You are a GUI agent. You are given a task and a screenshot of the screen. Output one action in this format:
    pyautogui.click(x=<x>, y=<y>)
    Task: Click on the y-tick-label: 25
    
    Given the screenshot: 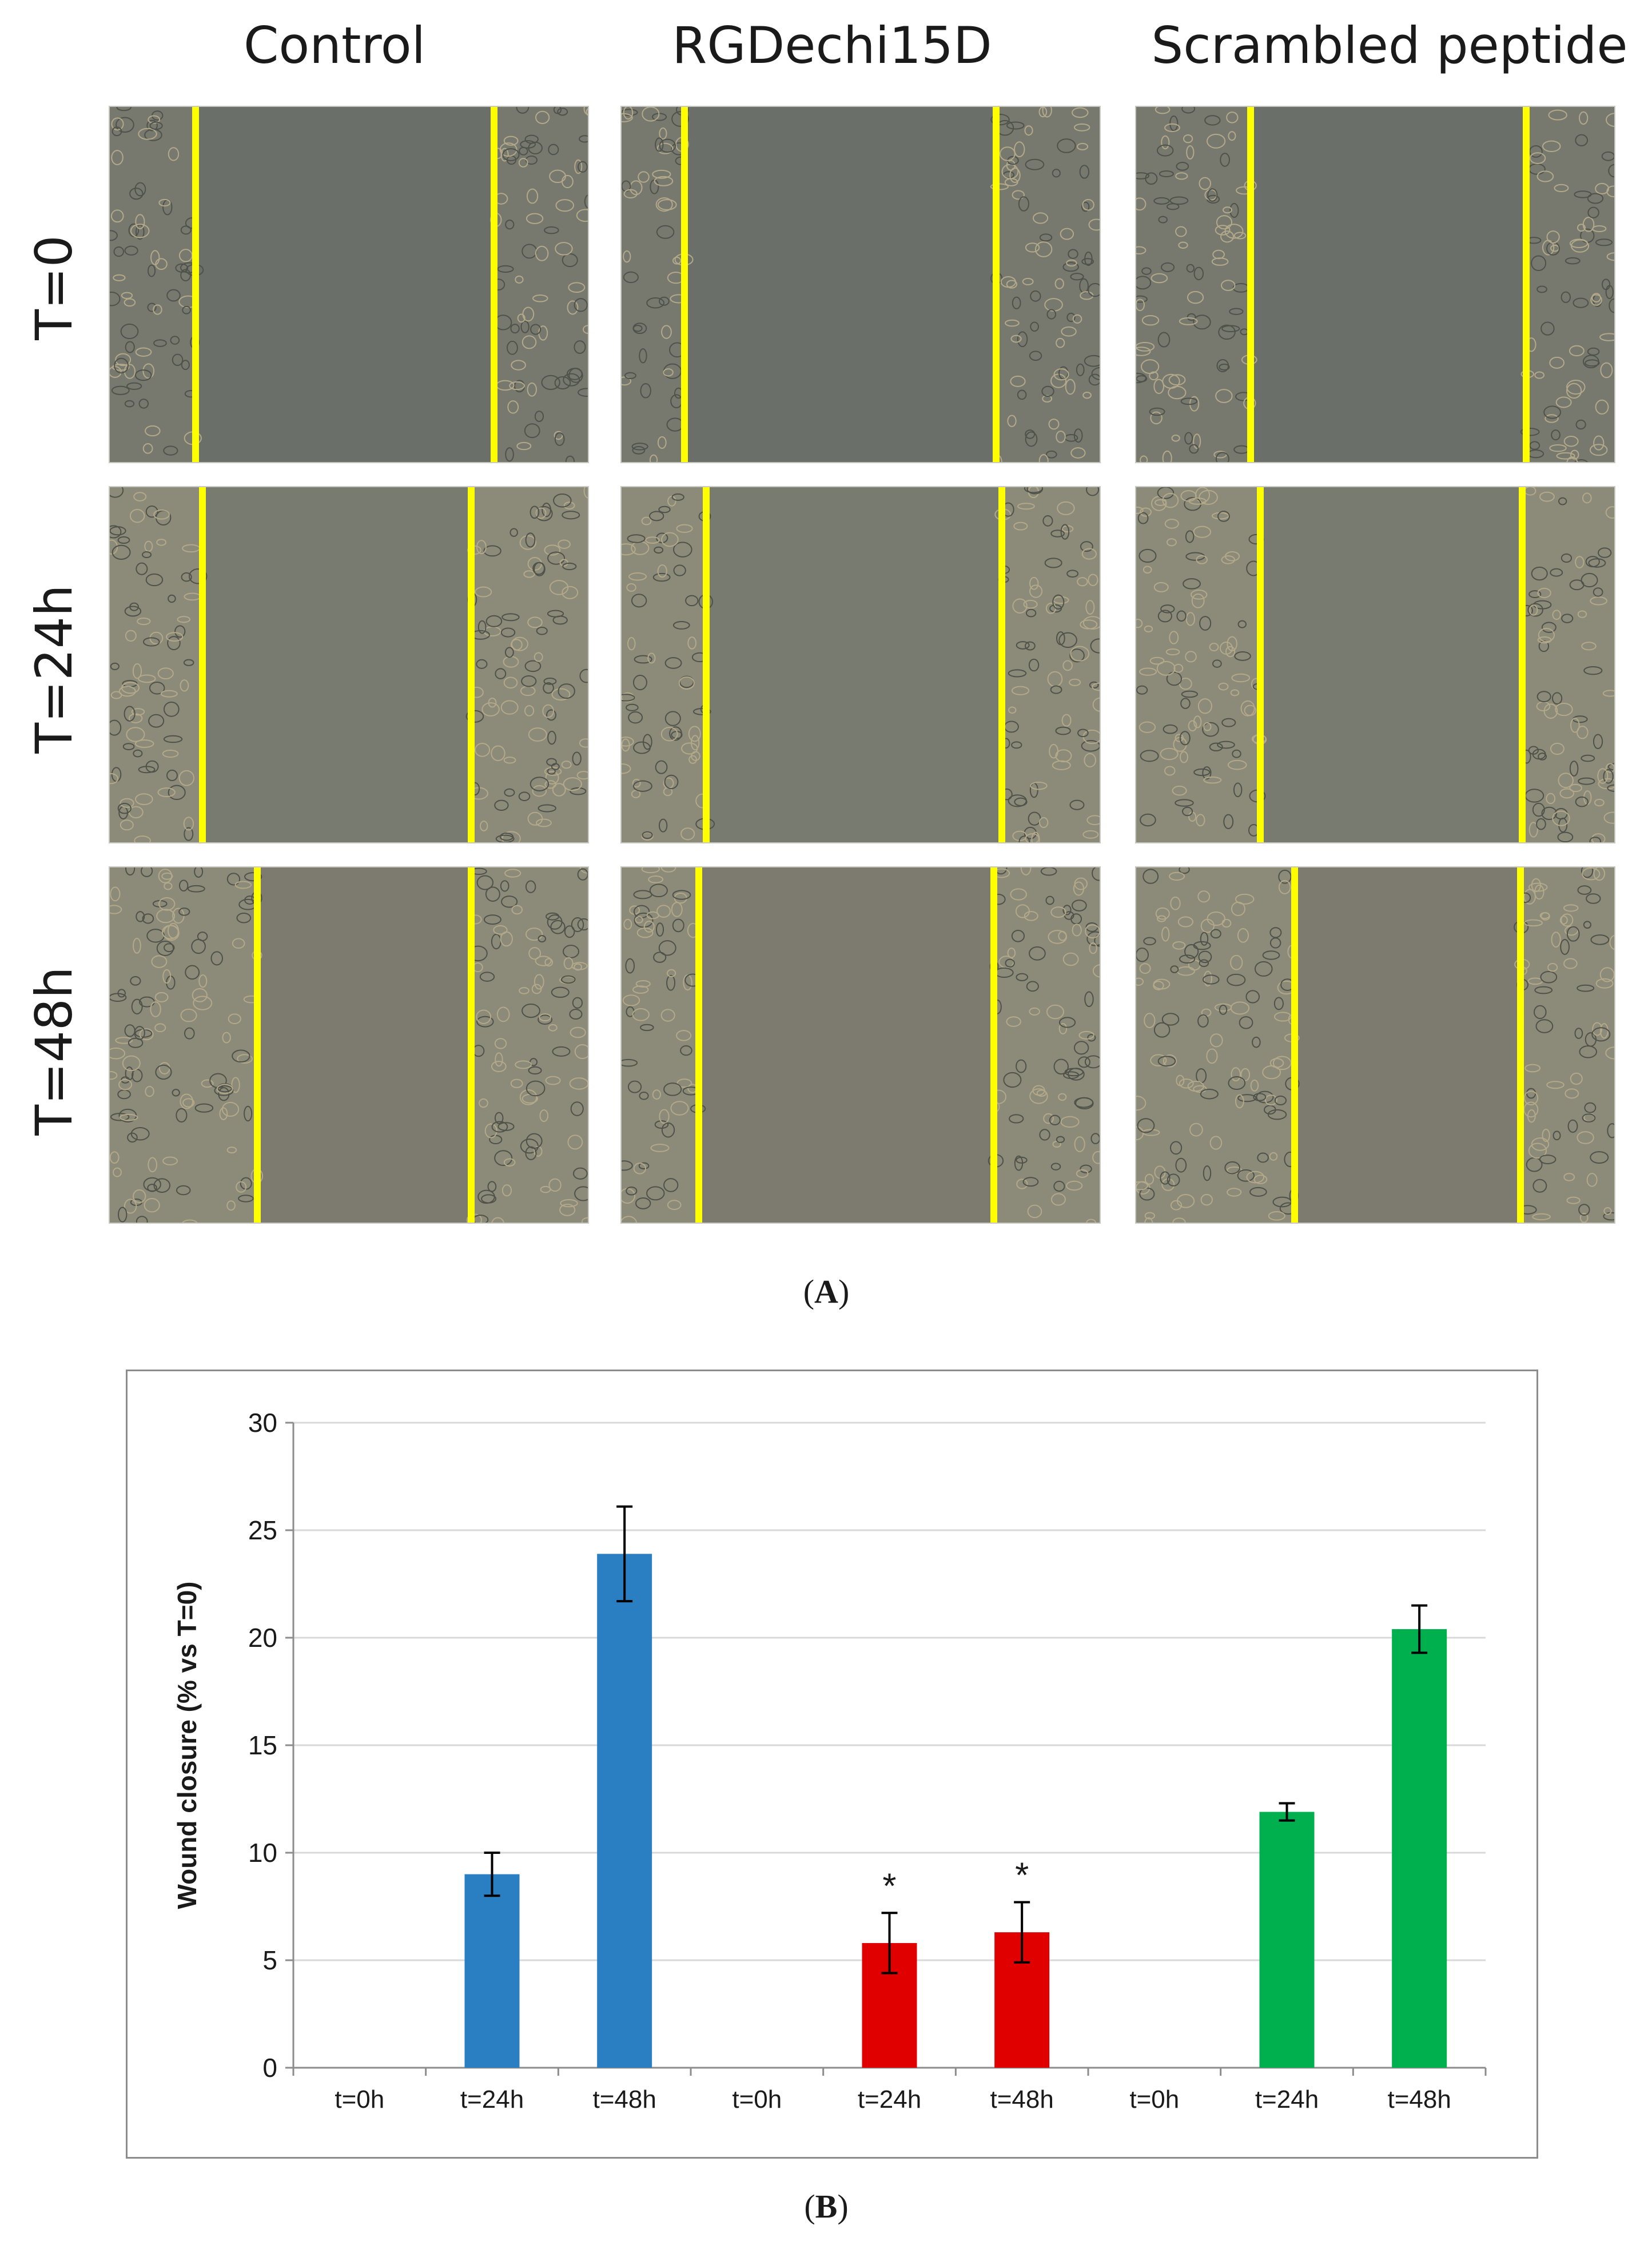 What is the action you would take?
    pyautogui.click(x=263, y=1530)
    